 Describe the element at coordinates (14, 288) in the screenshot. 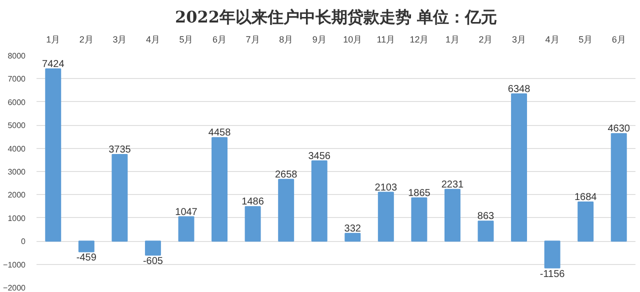

I see `y-tick-label: −2000` at that location.